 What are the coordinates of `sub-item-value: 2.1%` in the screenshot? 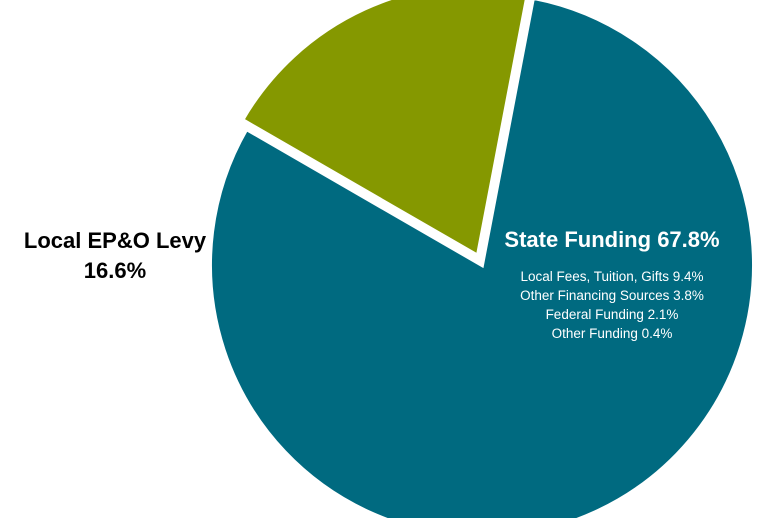 It's located at (663, 314).